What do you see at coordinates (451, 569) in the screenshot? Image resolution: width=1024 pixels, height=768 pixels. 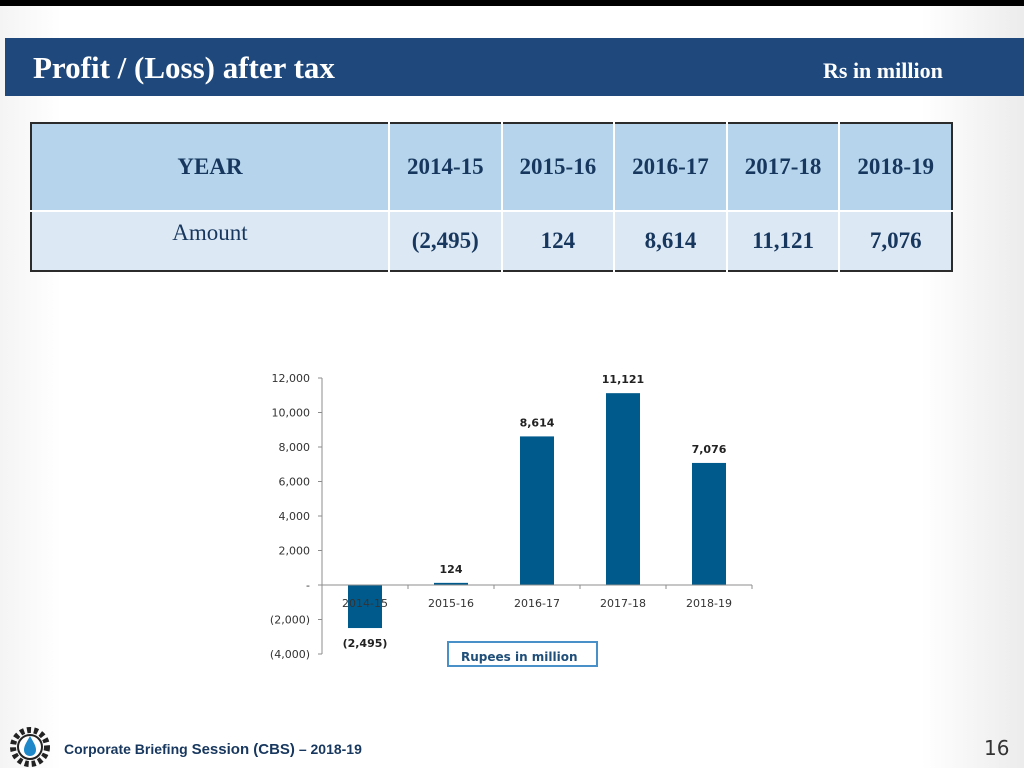 I see `data-label: 124` at bounding box center [451, 569].